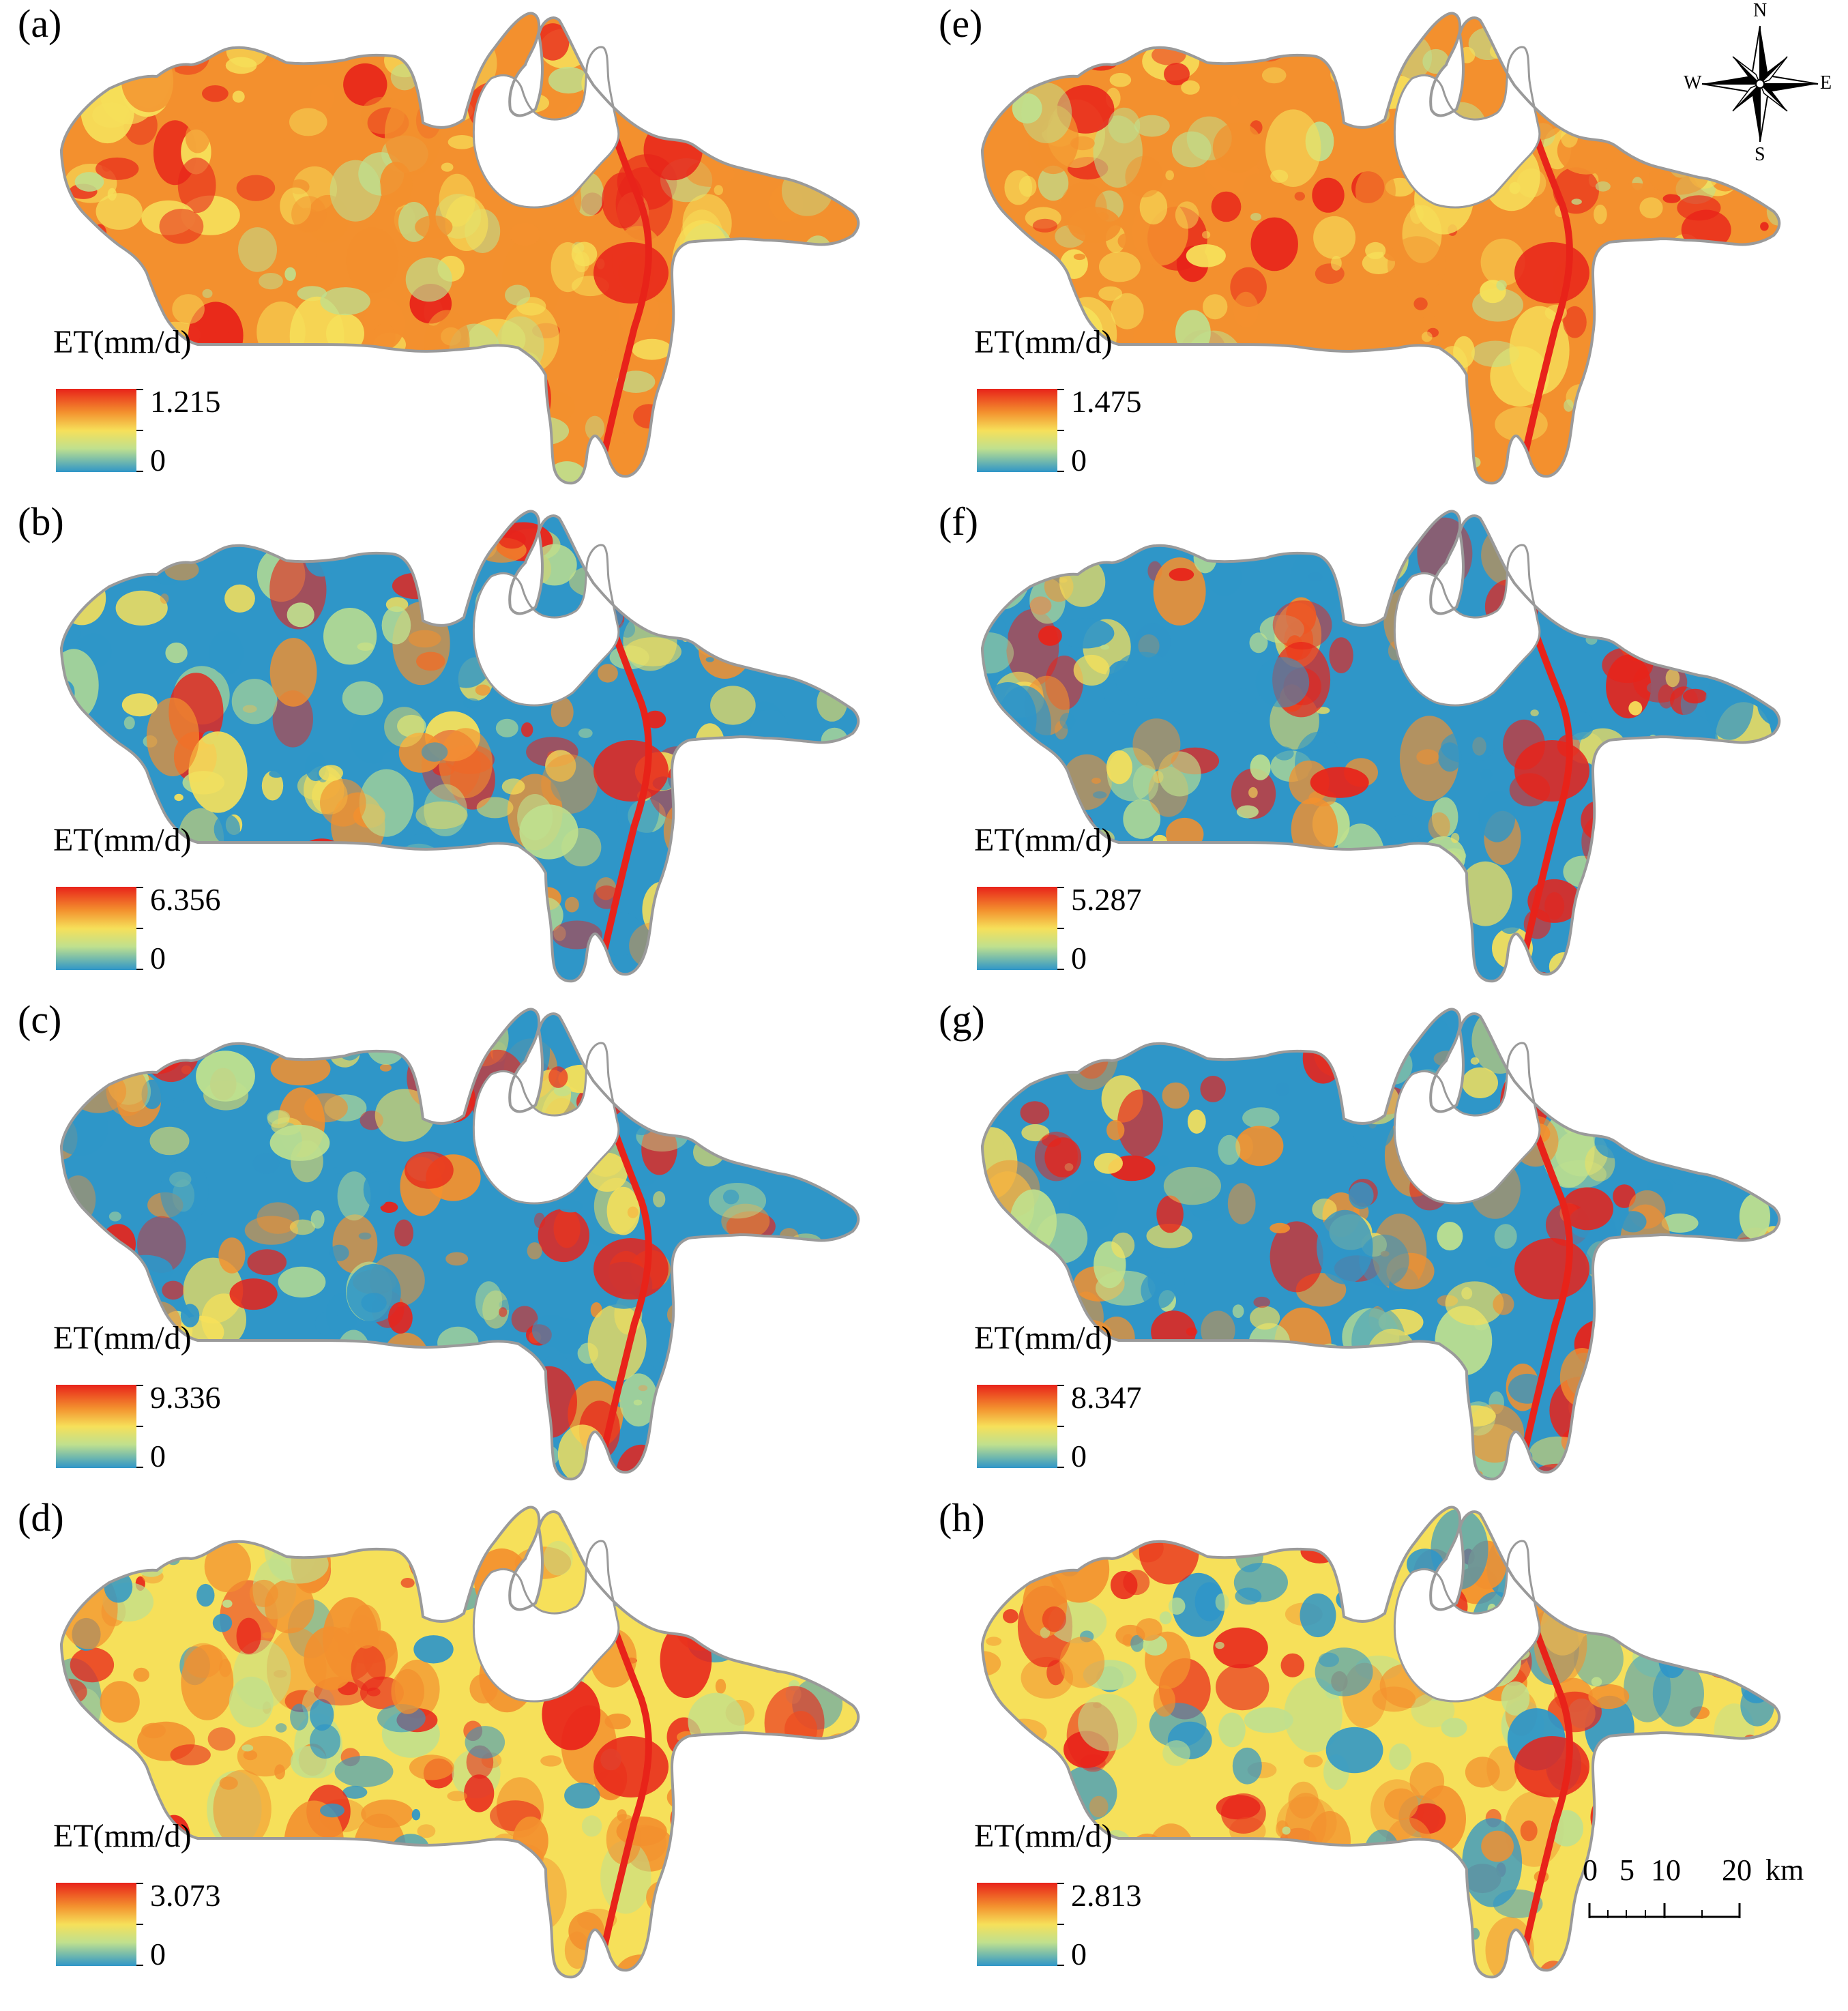 Image resolution: width=1848 pixels, height=2011 pixels. I want to click on panel-label: (g), so click(962, 1020).